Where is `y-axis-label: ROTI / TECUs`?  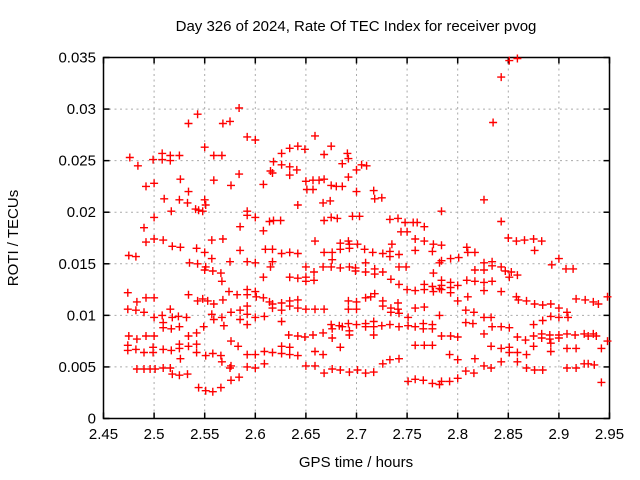 y-axis-label: ROTI / TECUs is located at coordinates (13, 238).